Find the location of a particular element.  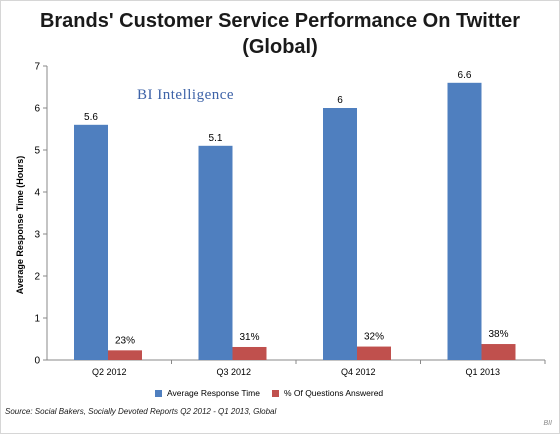

data-label-response-time: 6.6 is located at coordinates (465, 75).